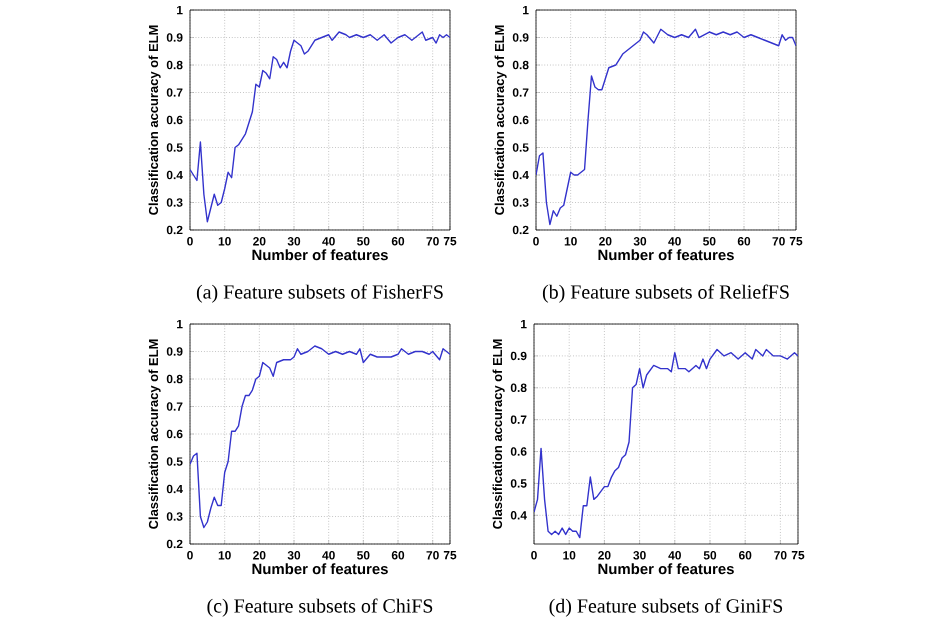 The height and width of the screenshot is (624, 948). What do you see at coordinates (320, 607) in the screenshot?
I see `text: (c) Feature subsets of ChiFS` at bounding box center [320, 607].